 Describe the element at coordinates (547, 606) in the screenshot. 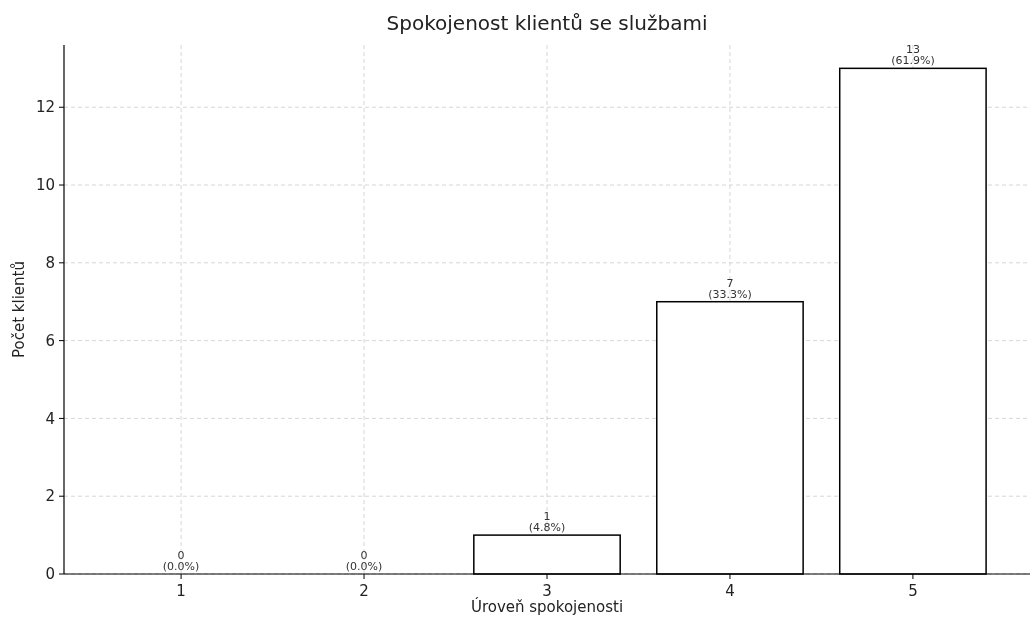

I see `x-axis-title: Úroveň spokojenosti` at that location.